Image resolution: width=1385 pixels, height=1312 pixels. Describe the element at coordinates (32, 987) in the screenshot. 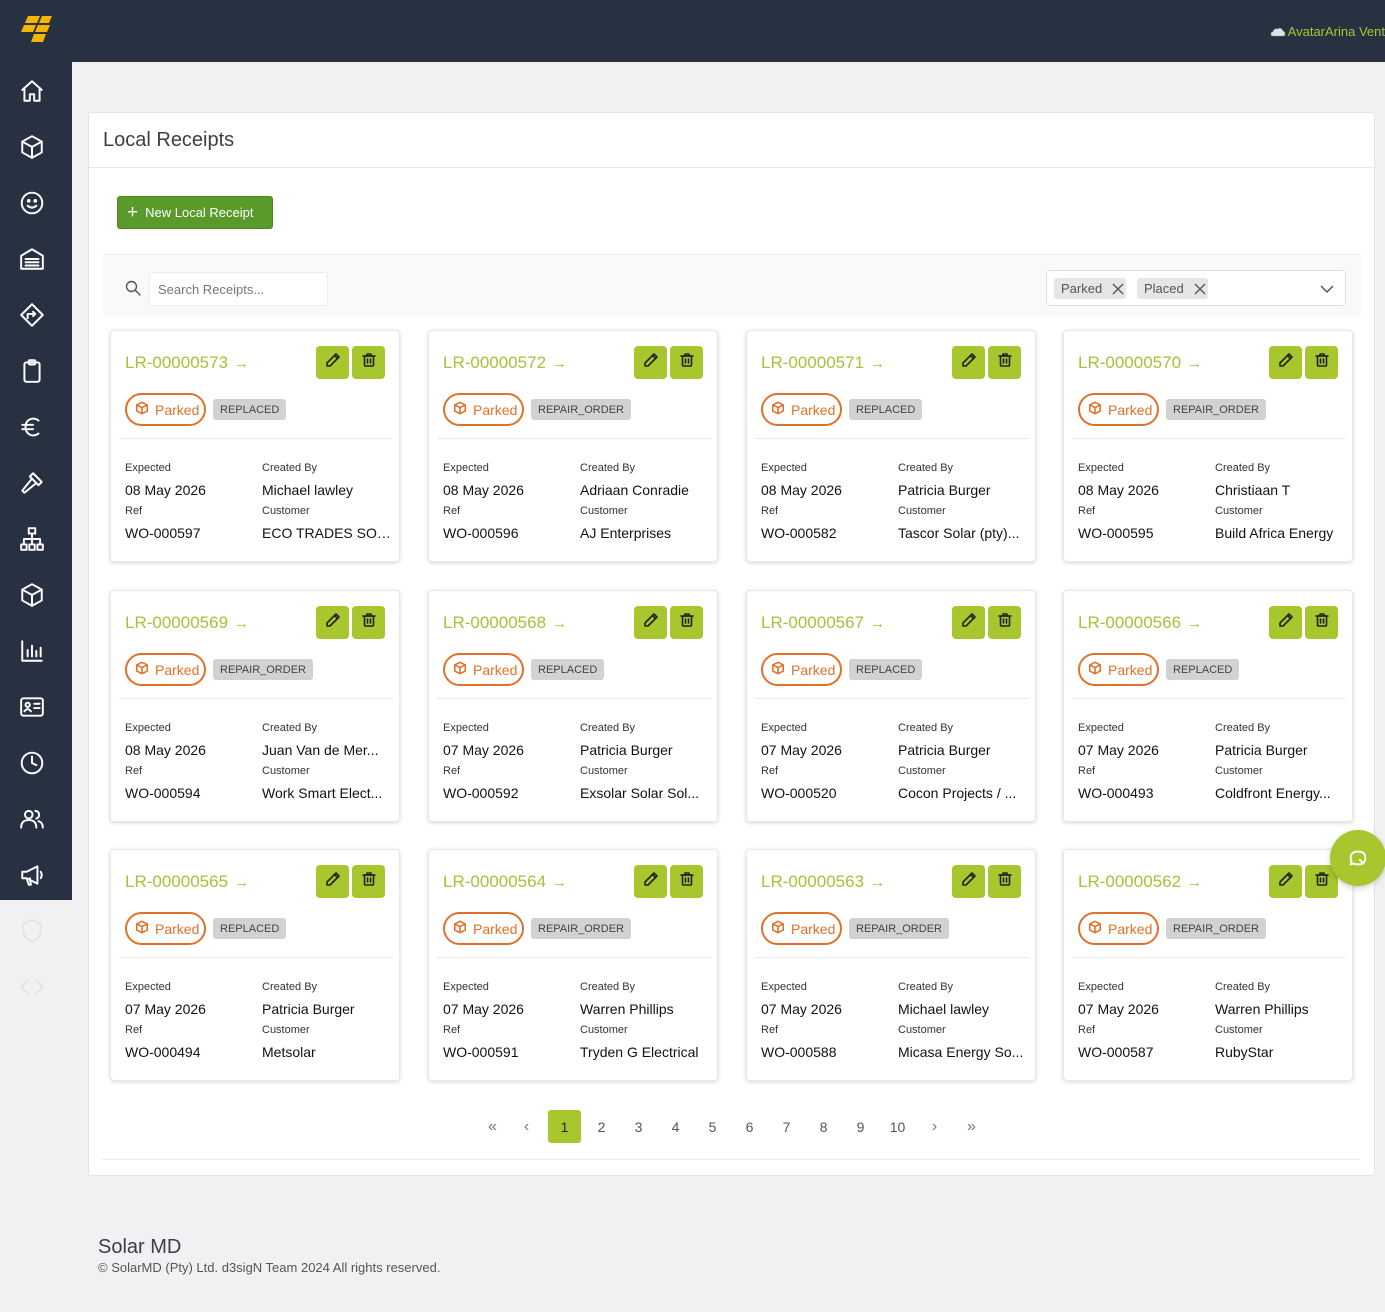

I see `code-icon` at that location.